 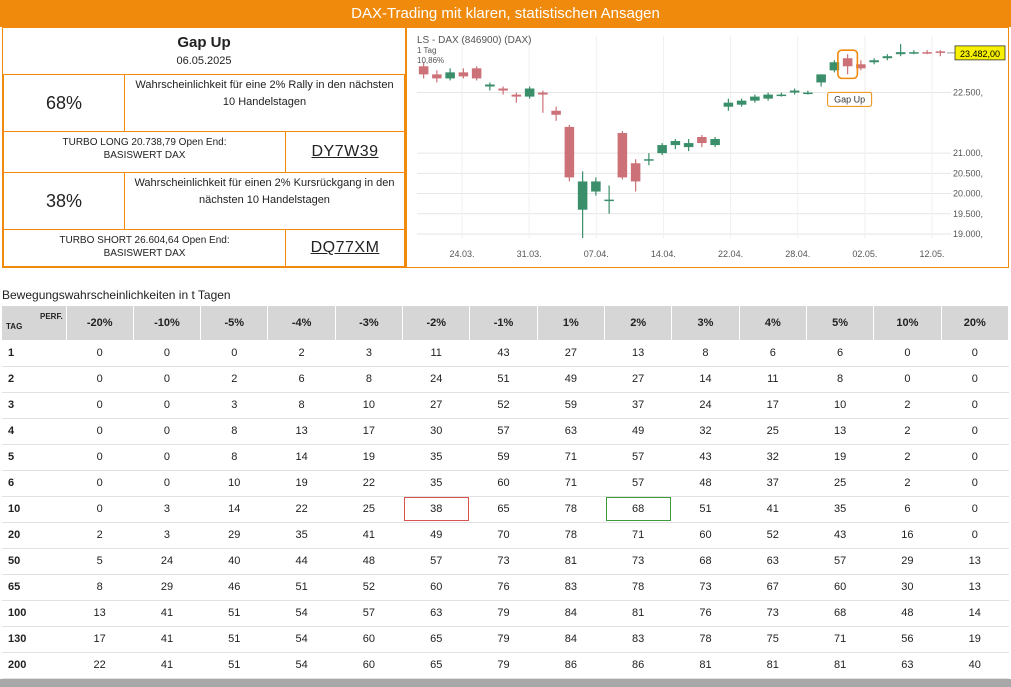 What do you see at coordinates (234, 509) in the screenshot?
I see `table-cell: 14` at bounding box center [234, 509].